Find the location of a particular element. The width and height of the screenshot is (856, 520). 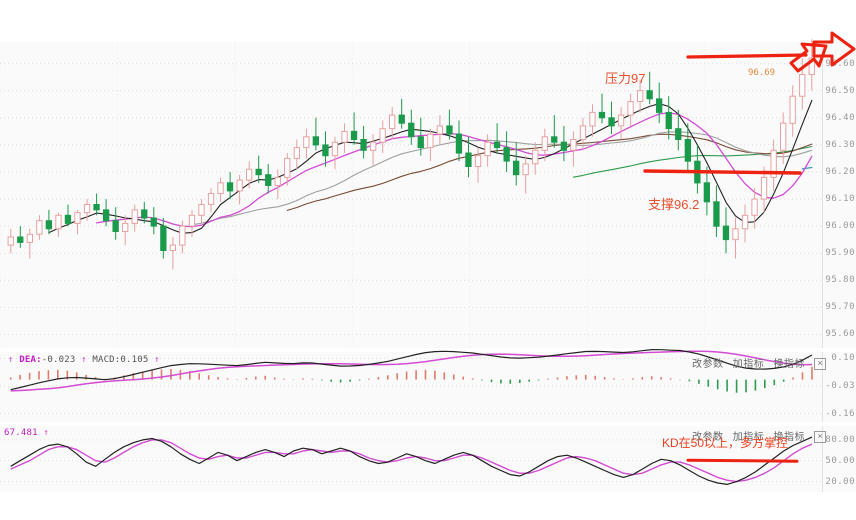

dea-label: DEA: is located at coordinates (30, 360).